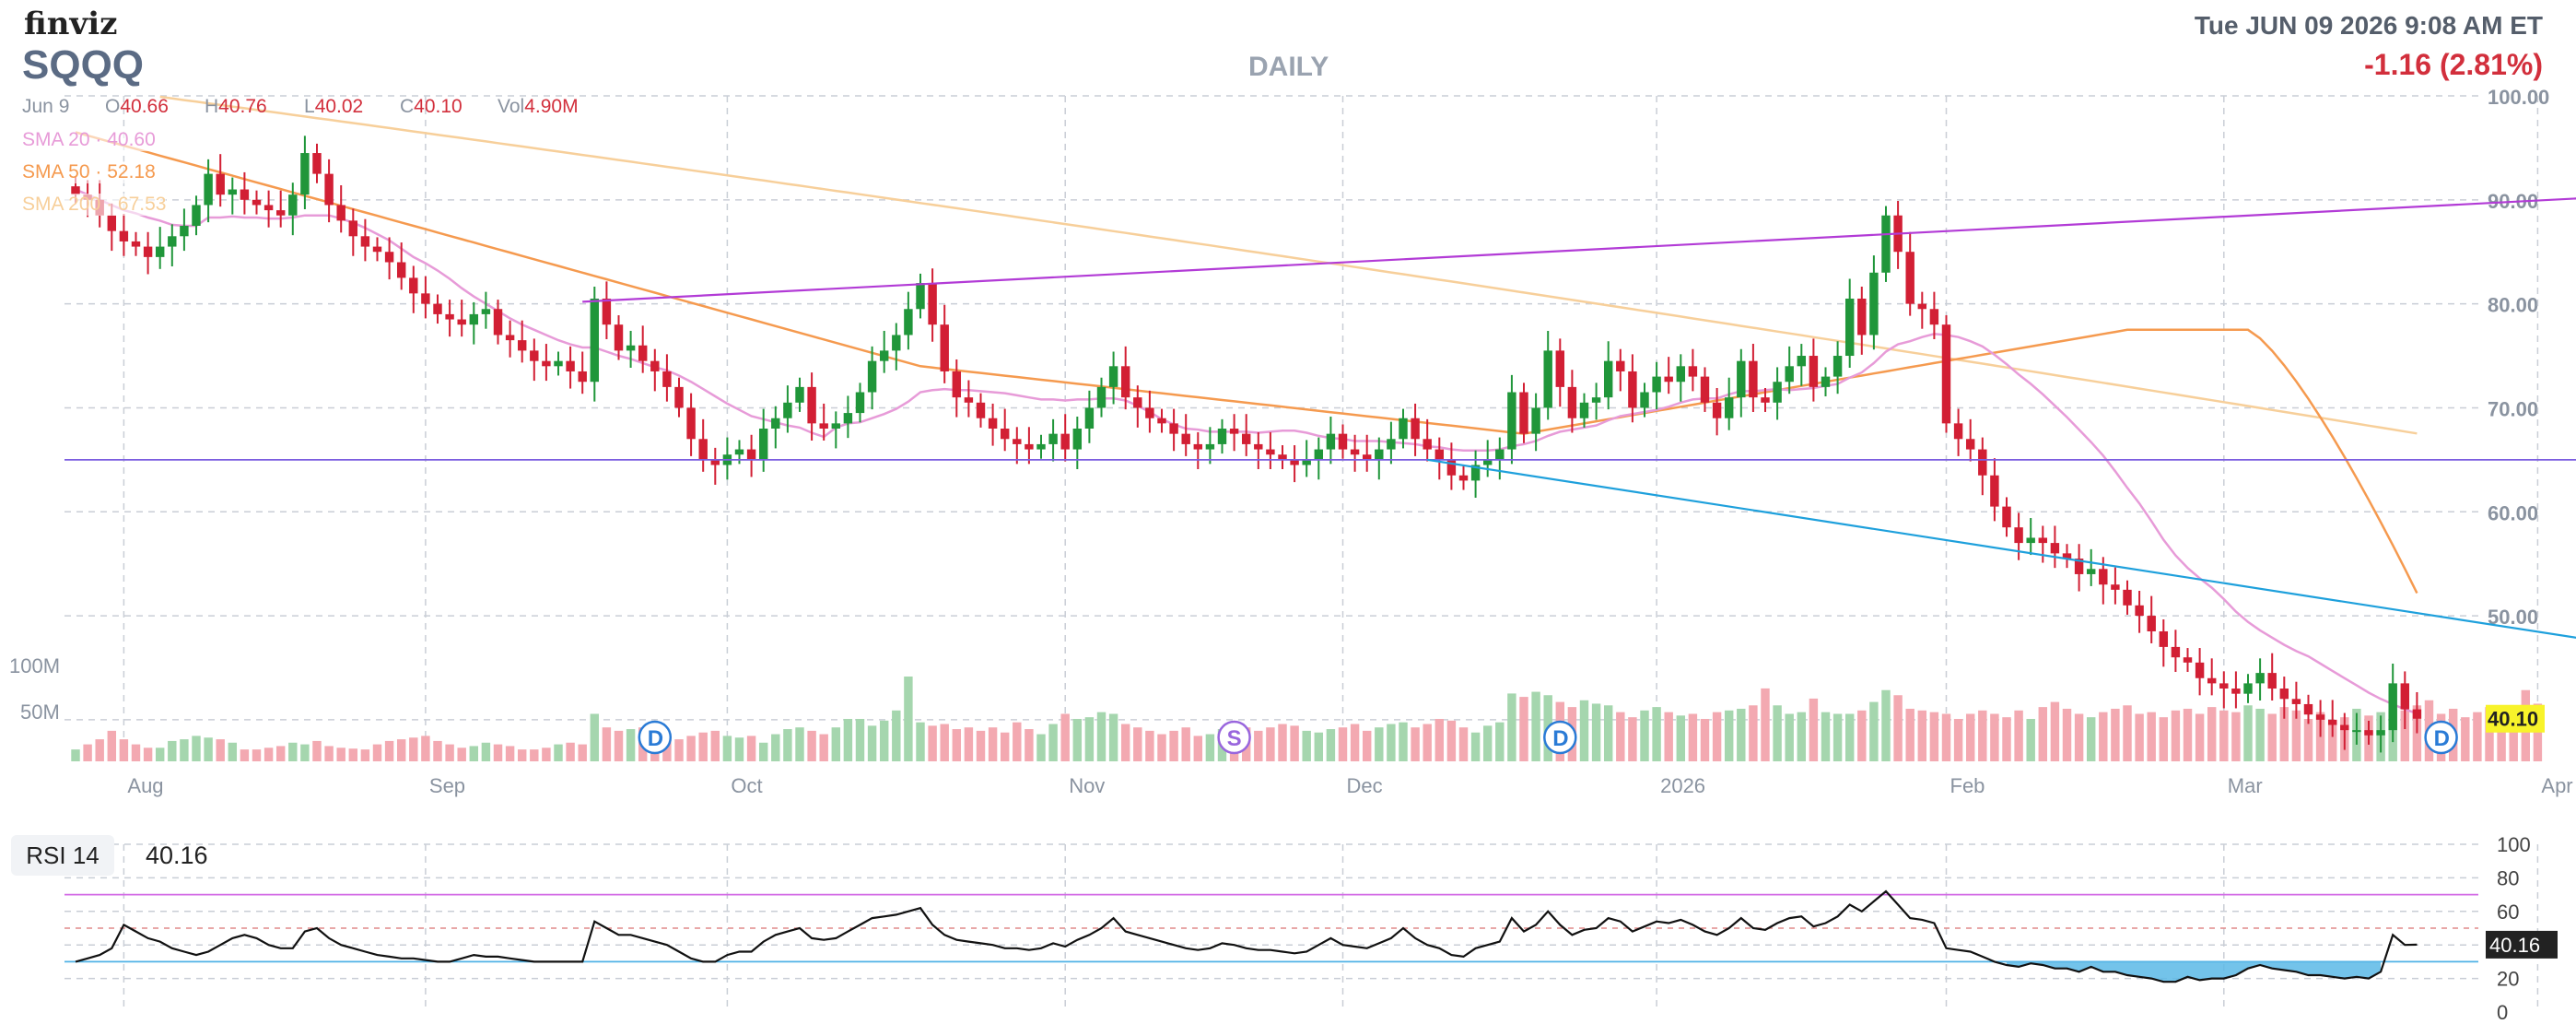 The image size is (2576, 1036). What do you see at coordinates (2513, 719) in the screenshot?
I see `last-price-label: 40.10` at bounding box center [2513, 719].